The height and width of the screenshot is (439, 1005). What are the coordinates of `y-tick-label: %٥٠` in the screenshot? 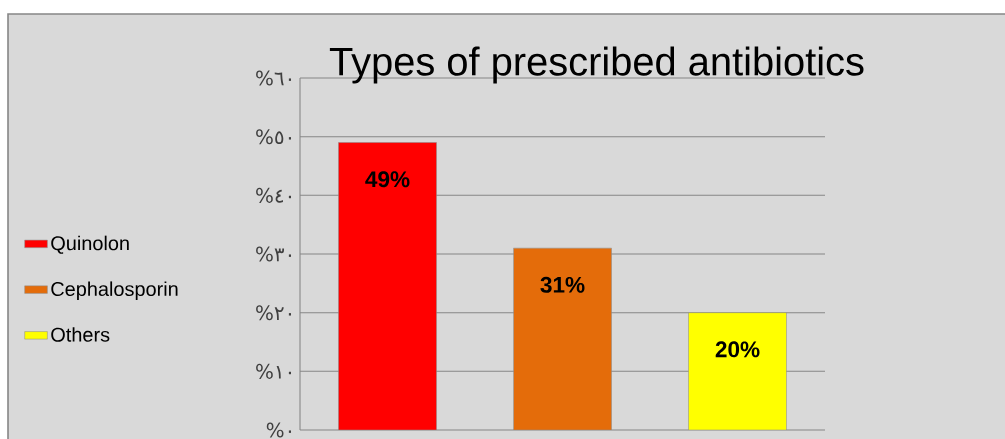 It's located at (274, 137).